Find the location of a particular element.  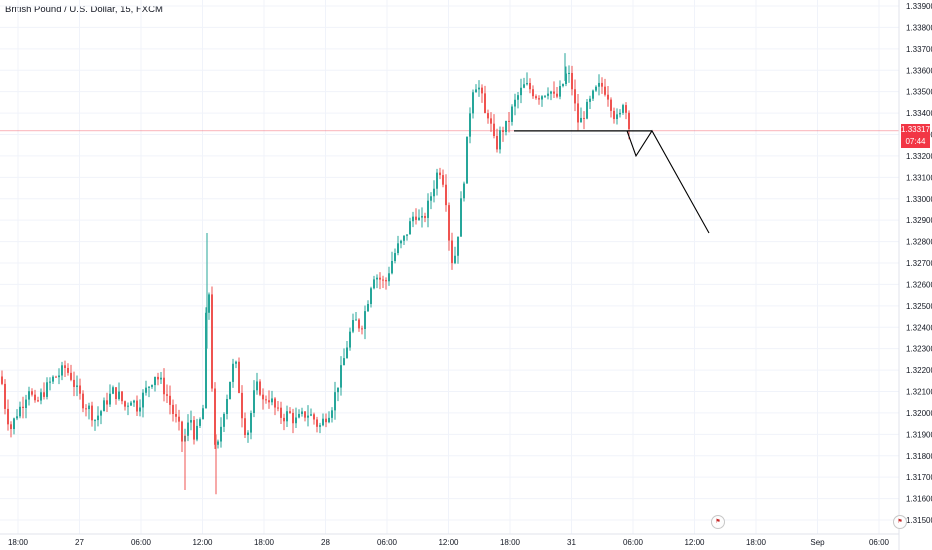

economic-event-icon: ⚑ 2 is located at coordinates (718, 522).